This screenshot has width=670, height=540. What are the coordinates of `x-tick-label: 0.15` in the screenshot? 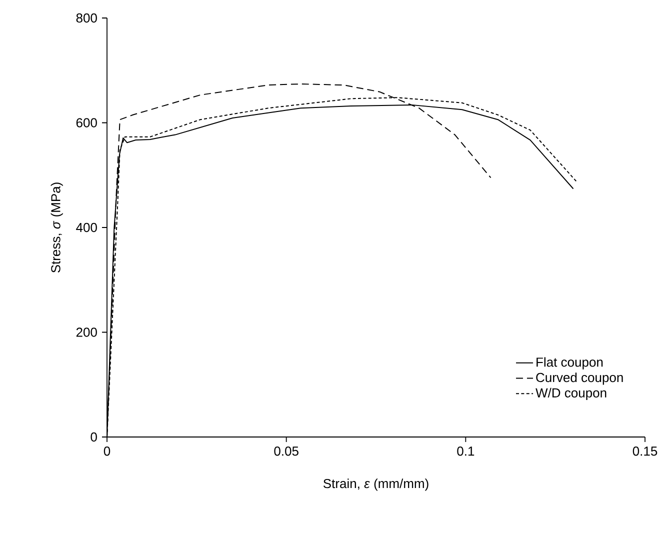 It's located at (645, 451).